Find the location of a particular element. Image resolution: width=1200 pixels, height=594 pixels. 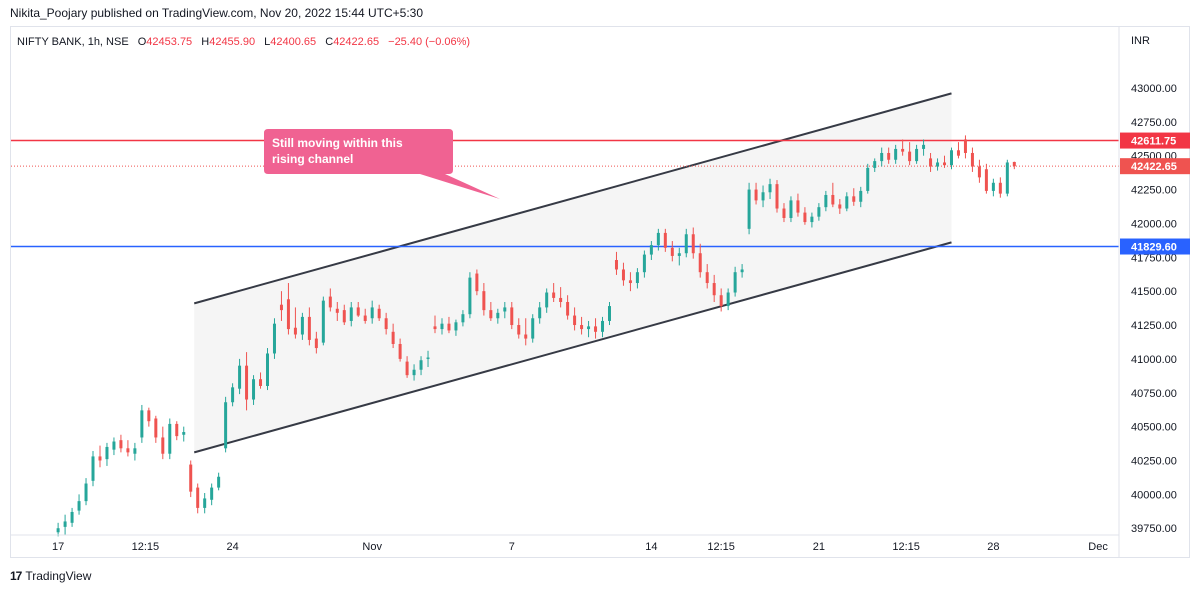

legend-low: 42400.65 is located at coordinates (293, 42).